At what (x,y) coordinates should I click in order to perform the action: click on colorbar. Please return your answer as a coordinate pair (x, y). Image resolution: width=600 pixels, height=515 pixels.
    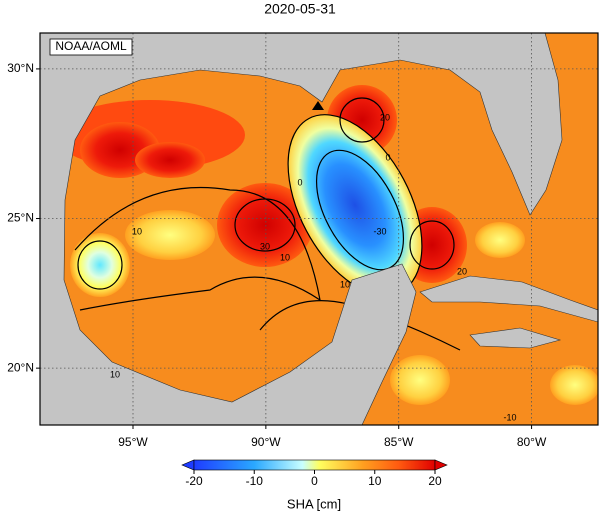
    Looking at the image, I should click on (314, 465).